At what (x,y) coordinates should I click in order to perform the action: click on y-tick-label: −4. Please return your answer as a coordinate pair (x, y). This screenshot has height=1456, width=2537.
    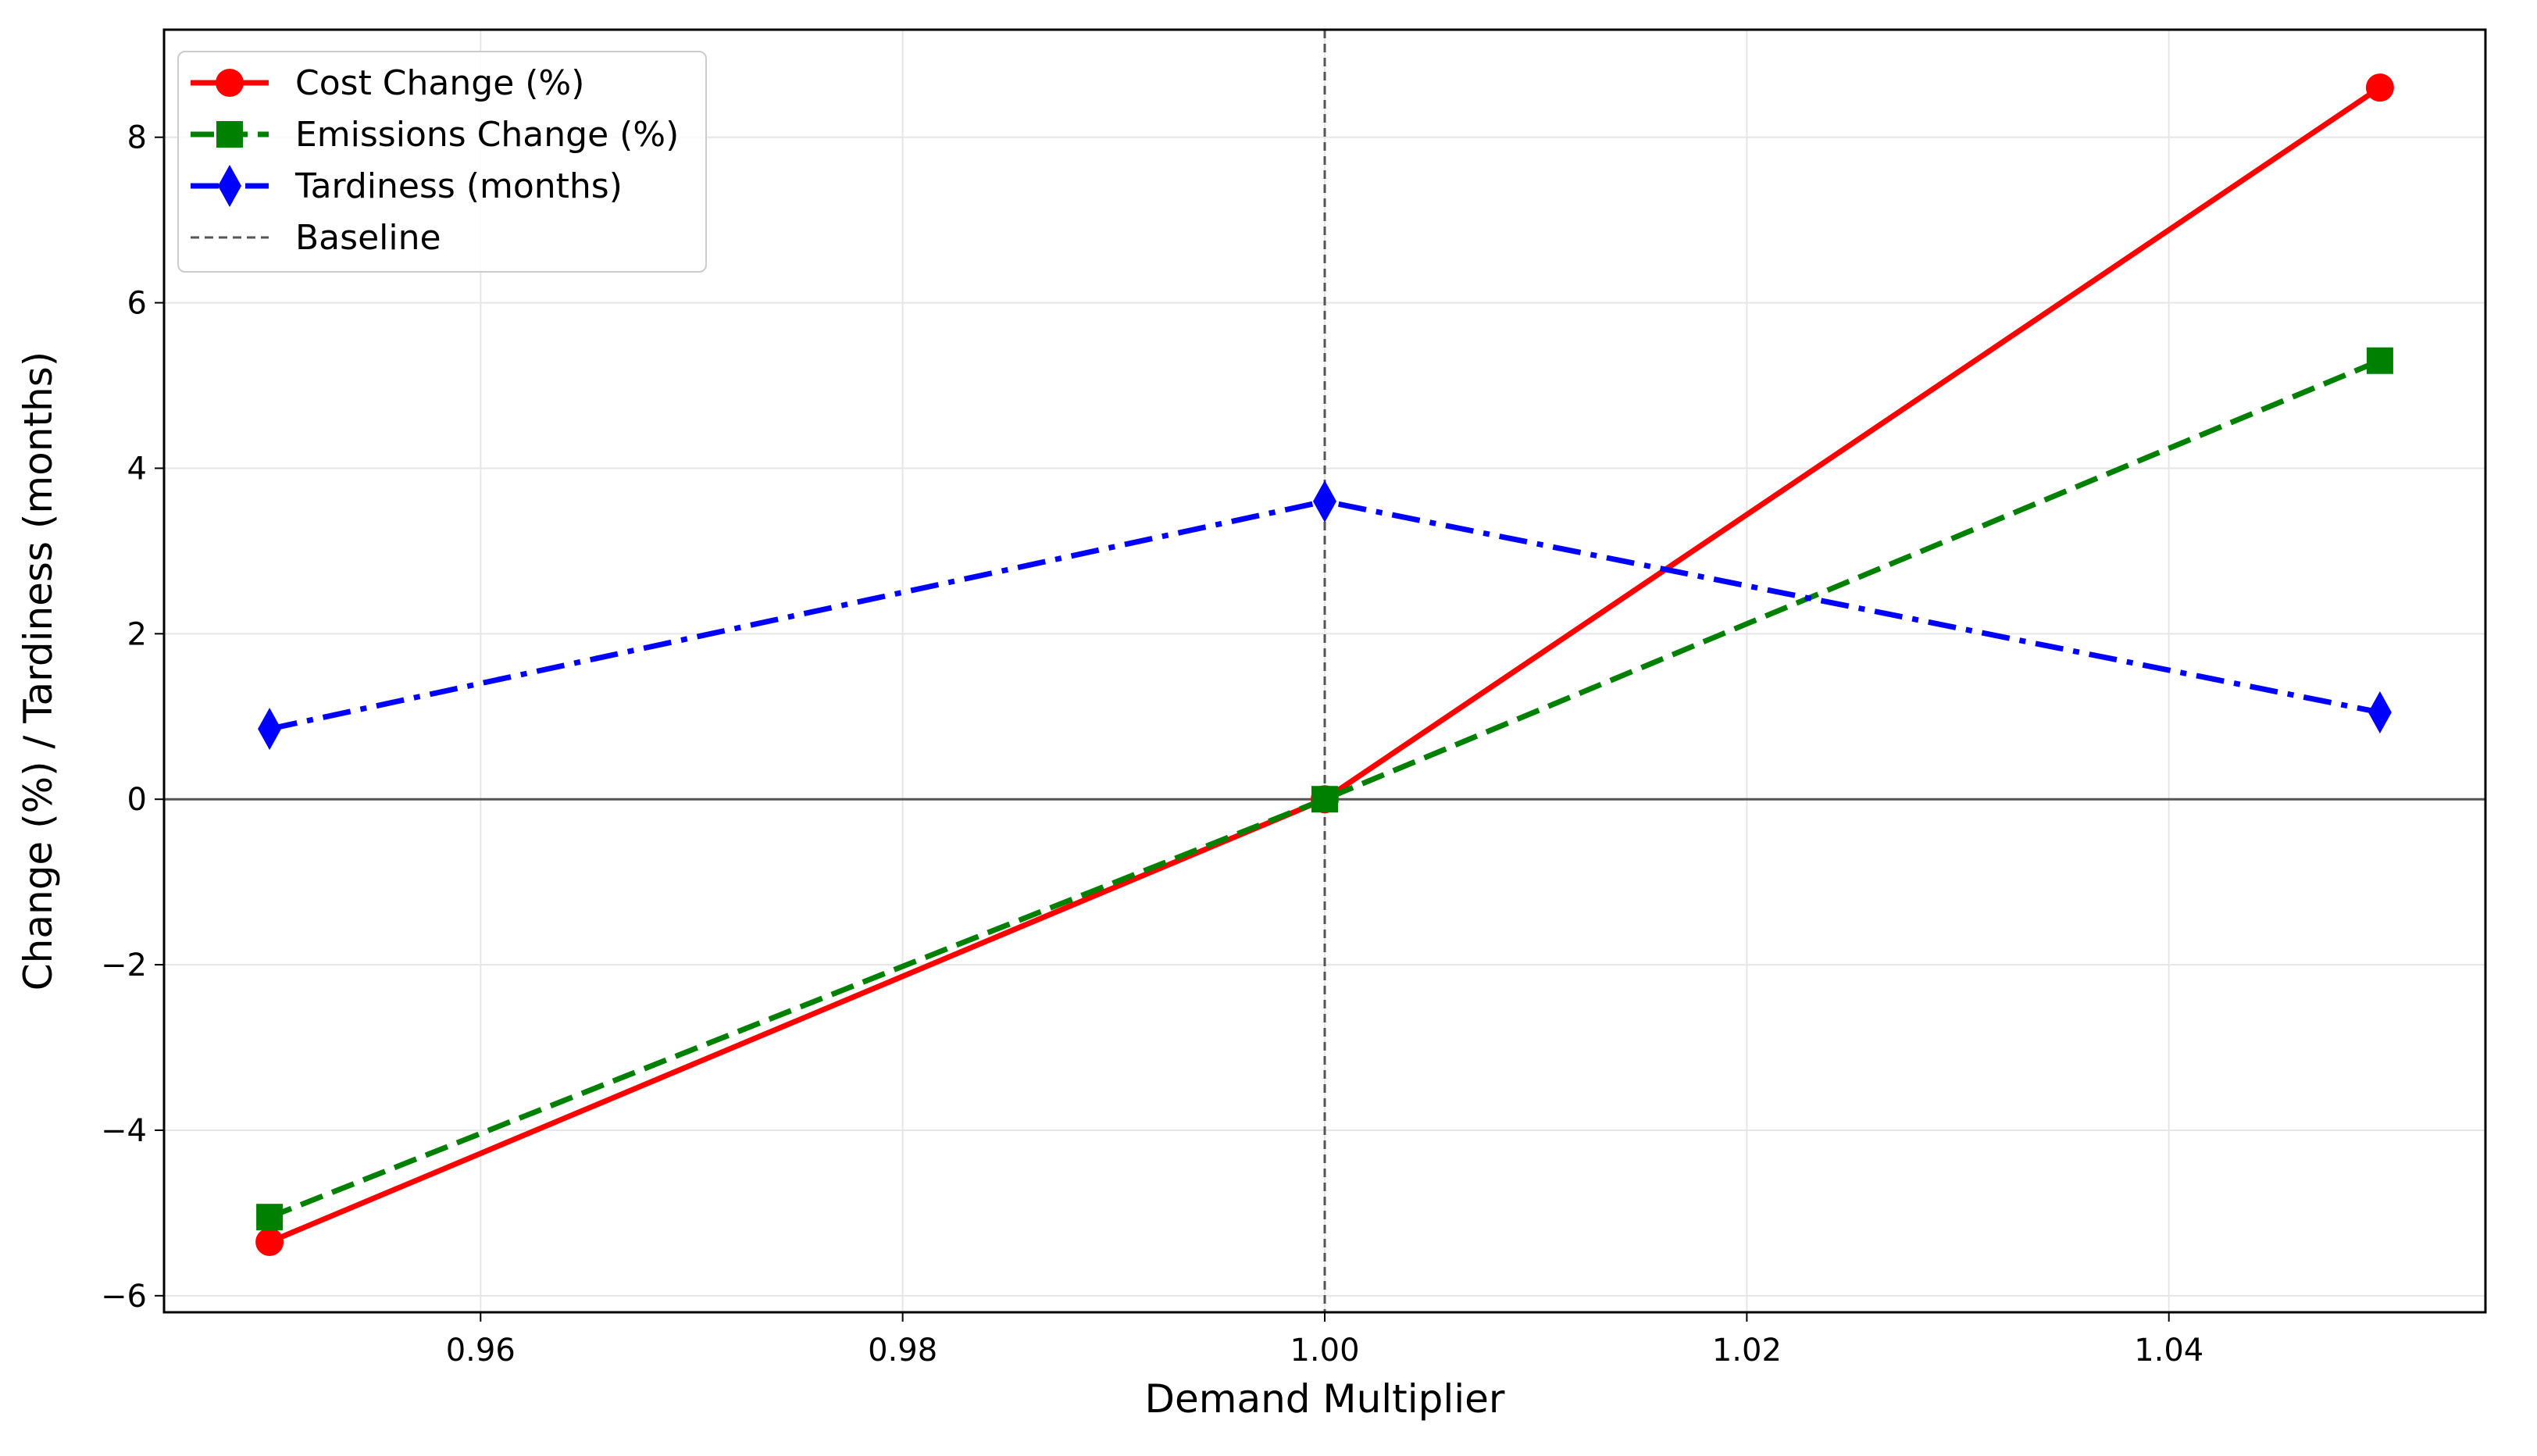
    Looking at the image, I should click on (124, 1131).